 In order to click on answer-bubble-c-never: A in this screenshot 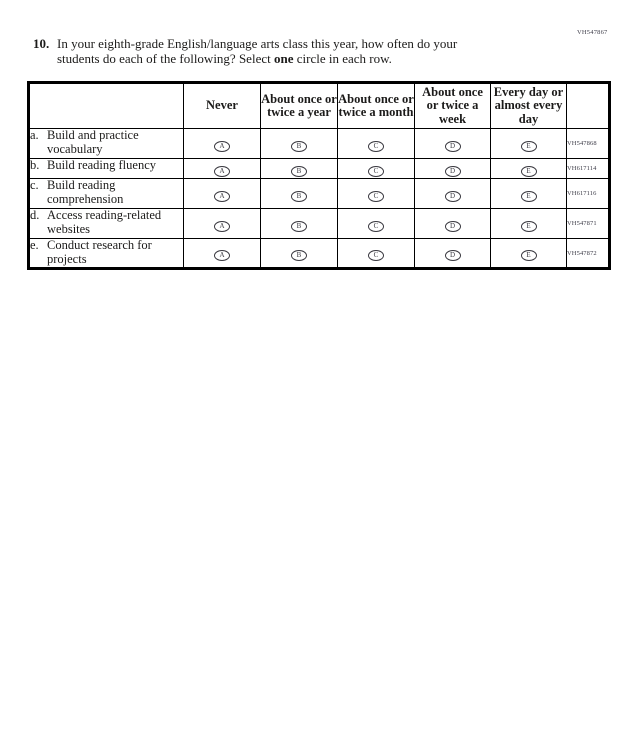, I will do `click(222, 196)`.